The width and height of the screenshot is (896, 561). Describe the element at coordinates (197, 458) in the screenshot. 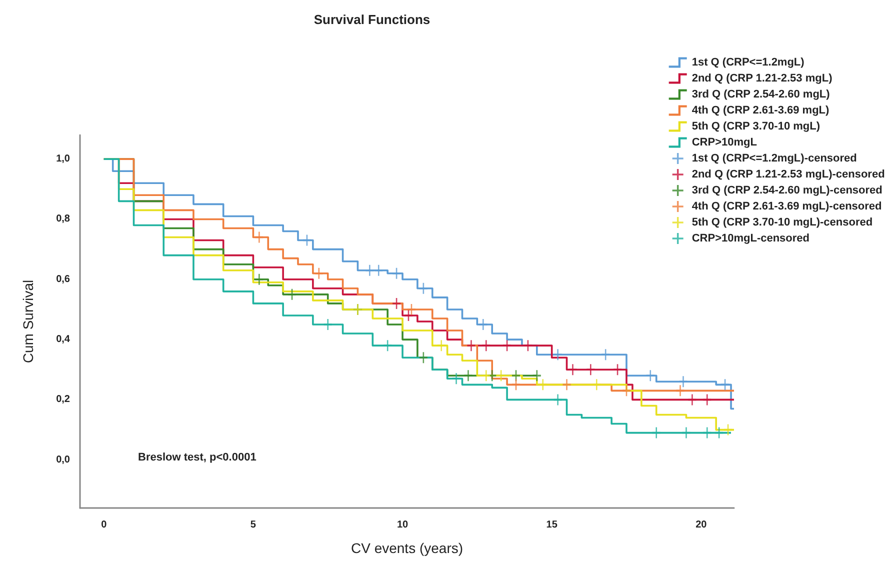

I see `annotation: Breslow test, p<0.0001` at that location.